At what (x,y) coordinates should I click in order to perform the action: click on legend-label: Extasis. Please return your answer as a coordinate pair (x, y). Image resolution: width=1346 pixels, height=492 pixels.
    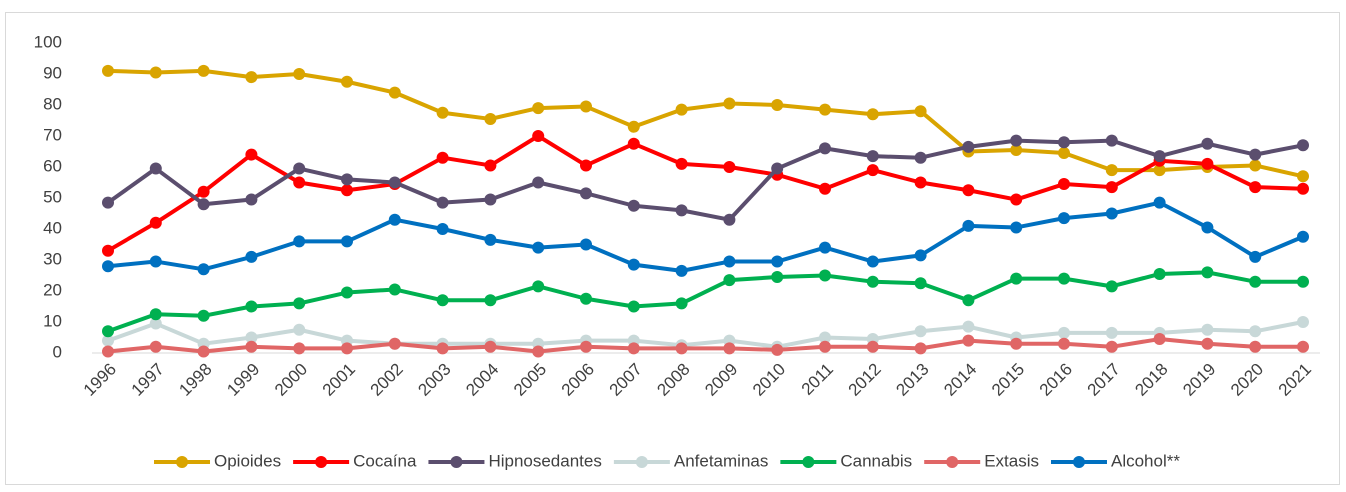
    Looking at the image, I should click on (1011, 460).